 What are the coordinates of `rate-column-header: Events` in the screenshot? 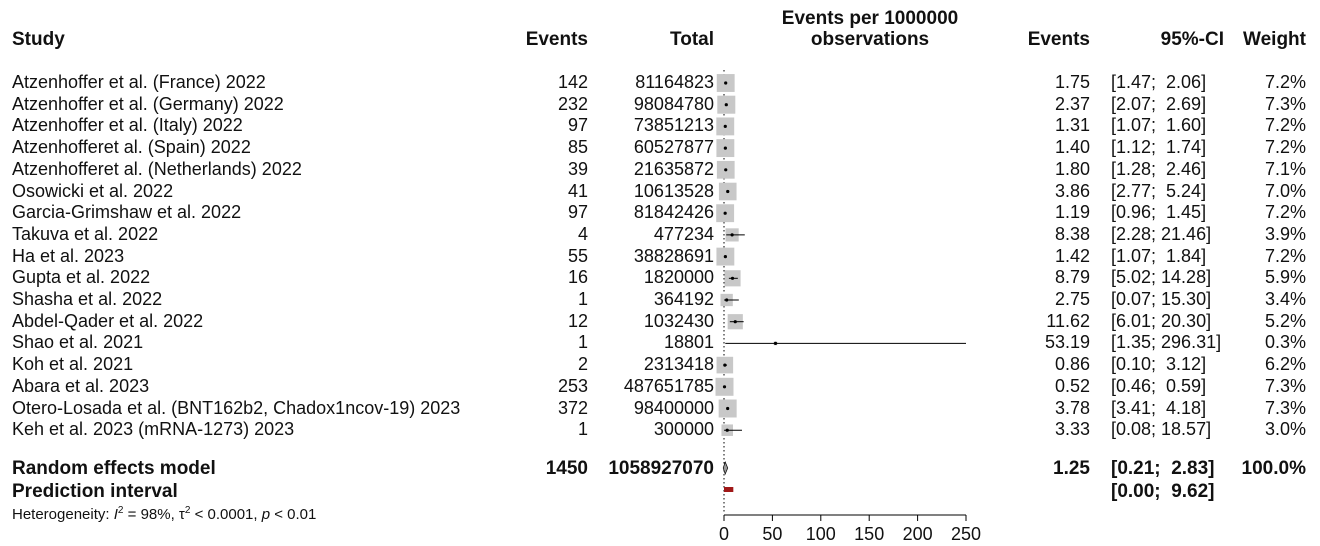 It's located at (1058, 39).